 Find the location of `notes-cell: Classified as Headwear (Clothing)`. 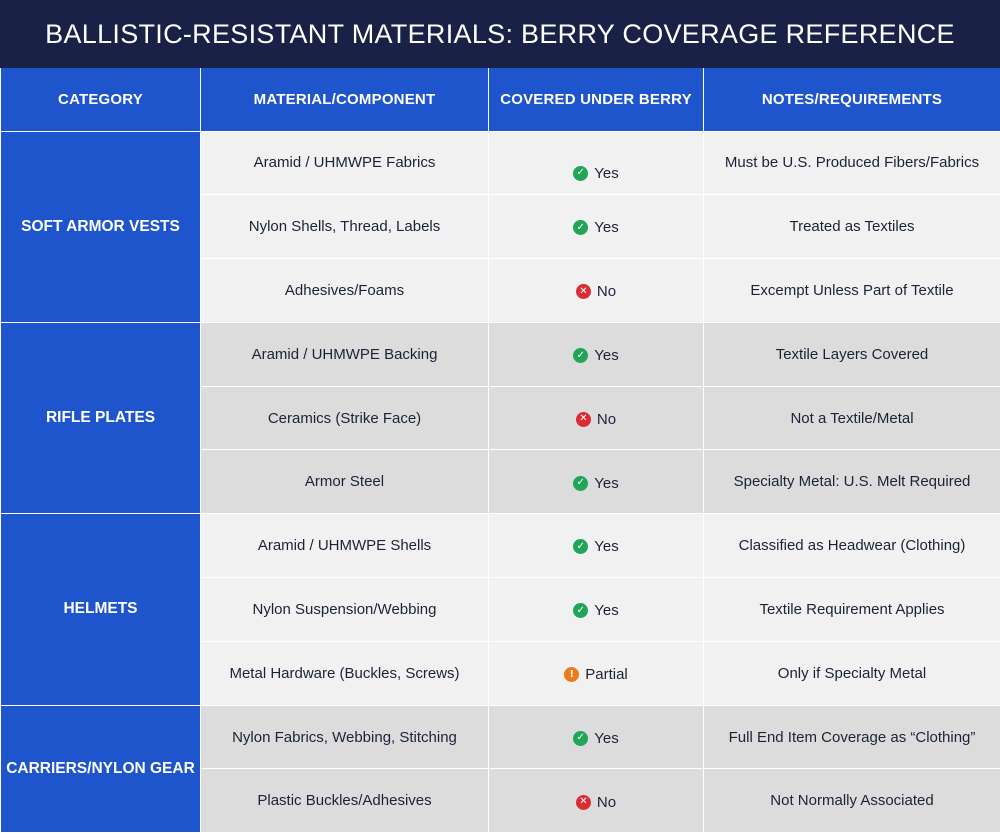

notes-cell: Classified as Headwear (Clothing) is located at coordinates (851, 546).